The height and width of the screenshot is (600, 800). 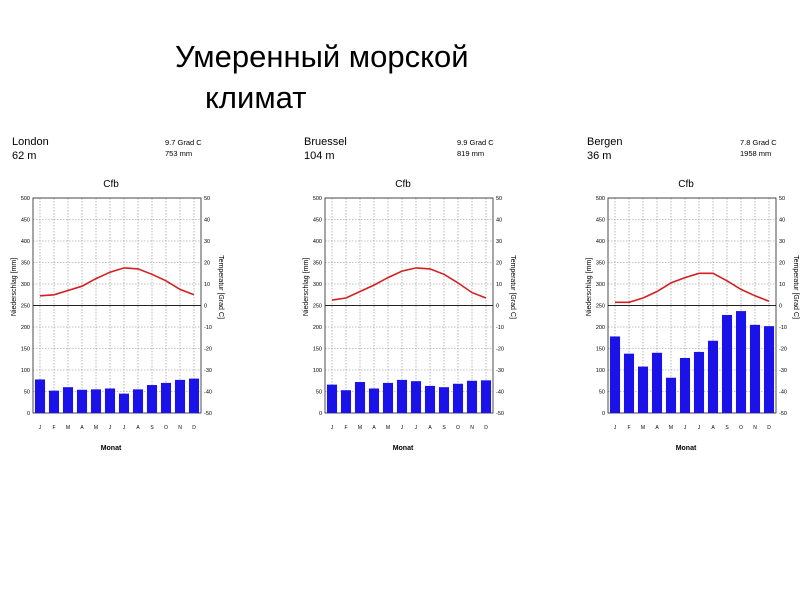 I want to click on y-axis-label: Niederschlag [mm], so click(x=306, y=287).